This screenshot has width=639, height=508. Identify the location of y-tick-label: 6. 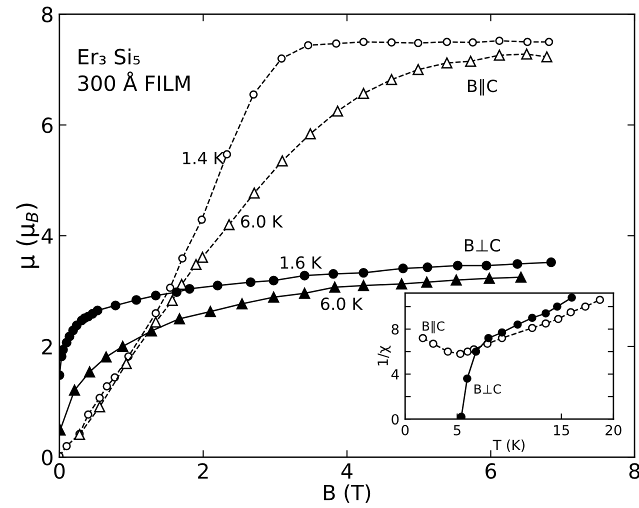
(47, 125).